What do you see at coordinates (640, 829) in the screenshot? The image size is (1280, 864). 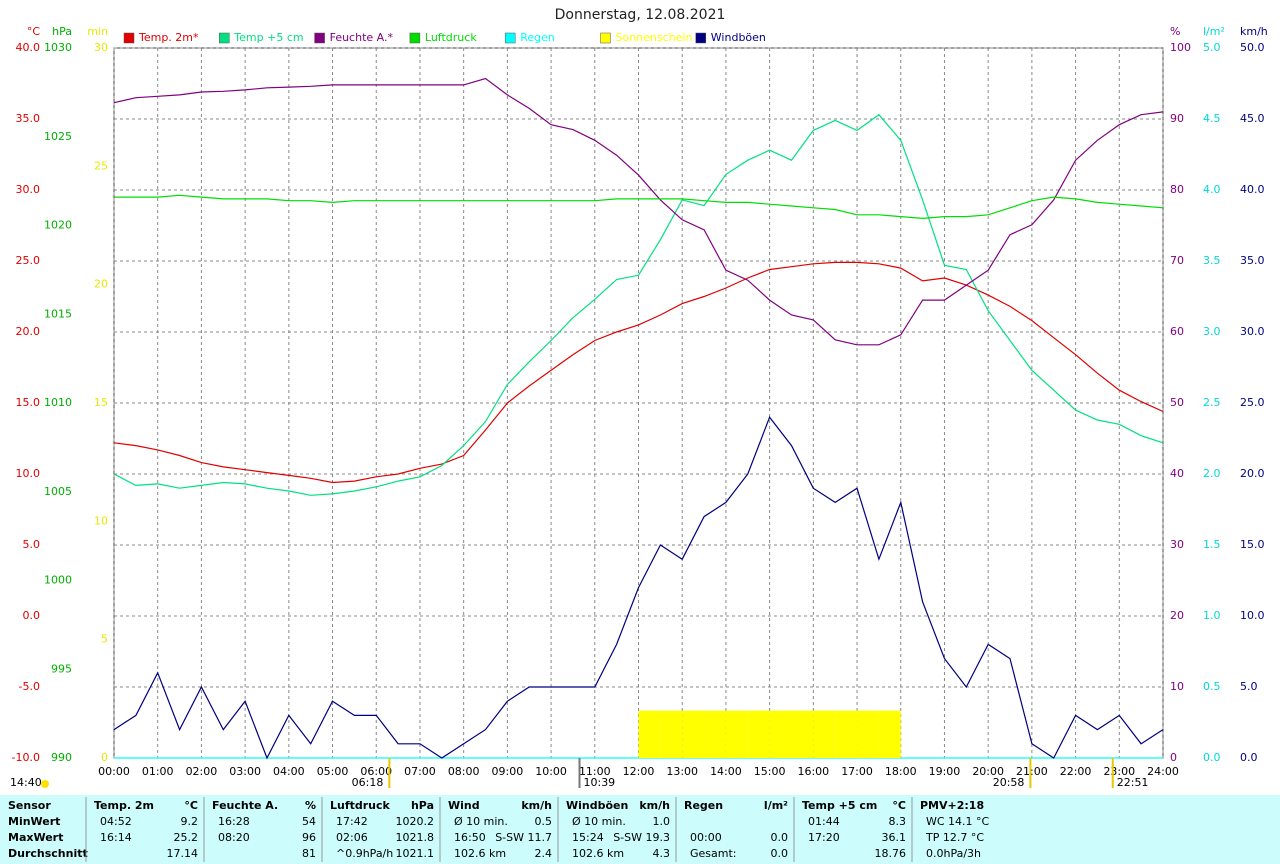 I see `stats-background` at bounding box center [640, 829].